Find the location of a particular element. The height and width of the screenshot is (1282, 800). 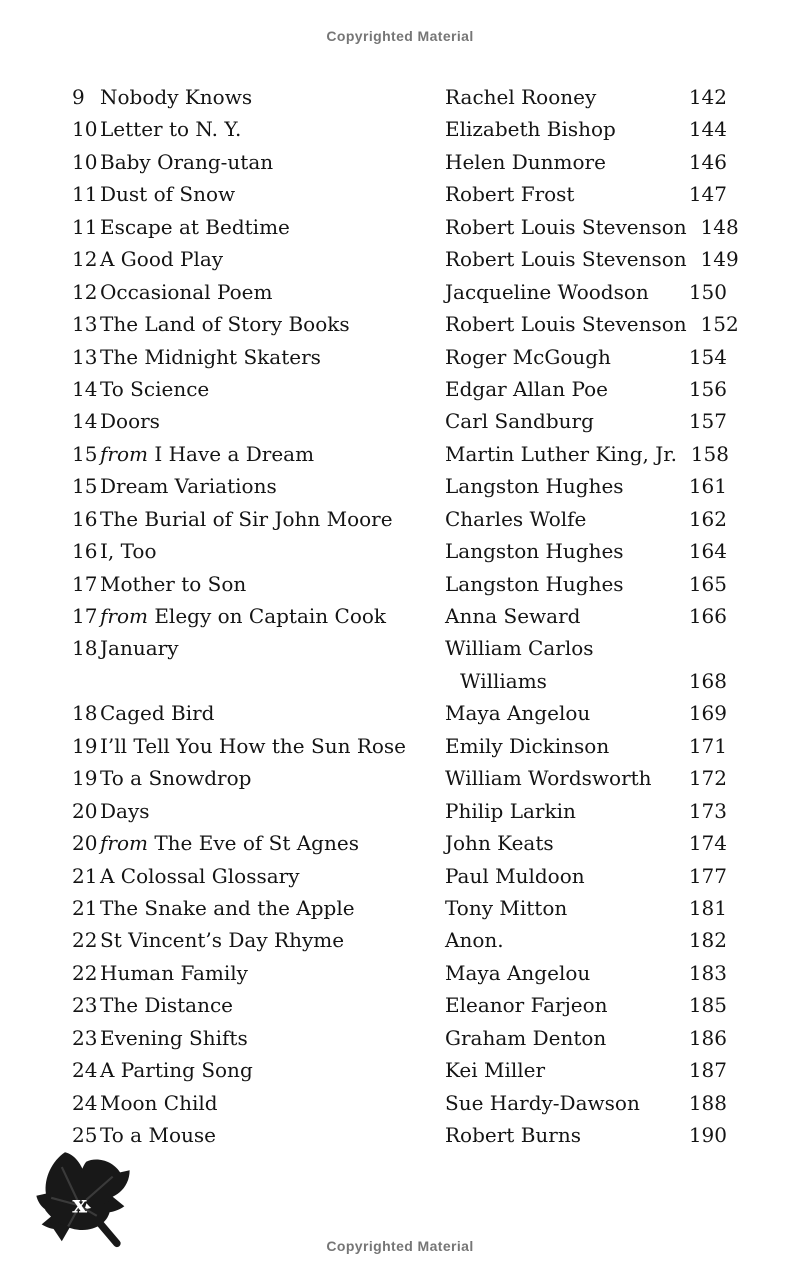

entry-title: Days is located at coordinates (125, 810).